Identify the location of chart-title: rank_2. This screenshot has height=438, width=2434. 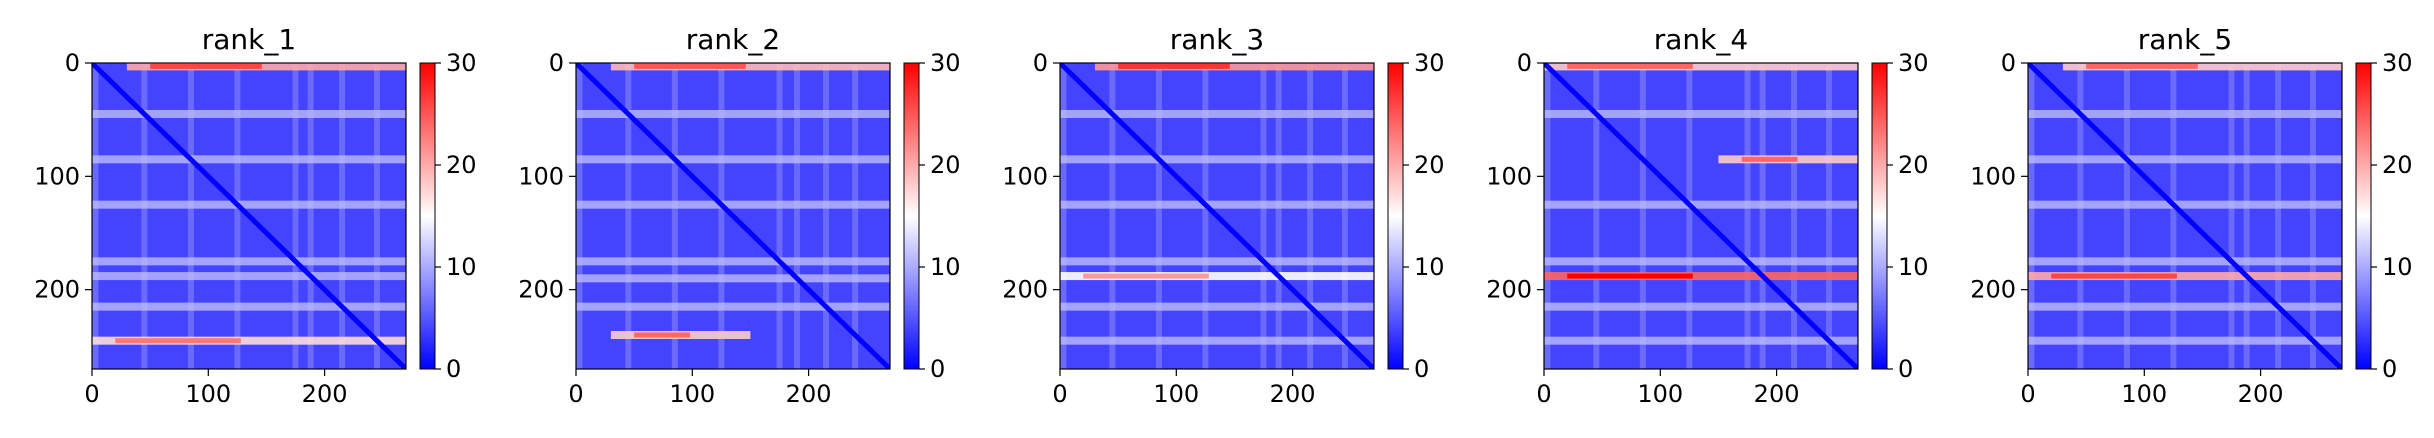
(733, 39).